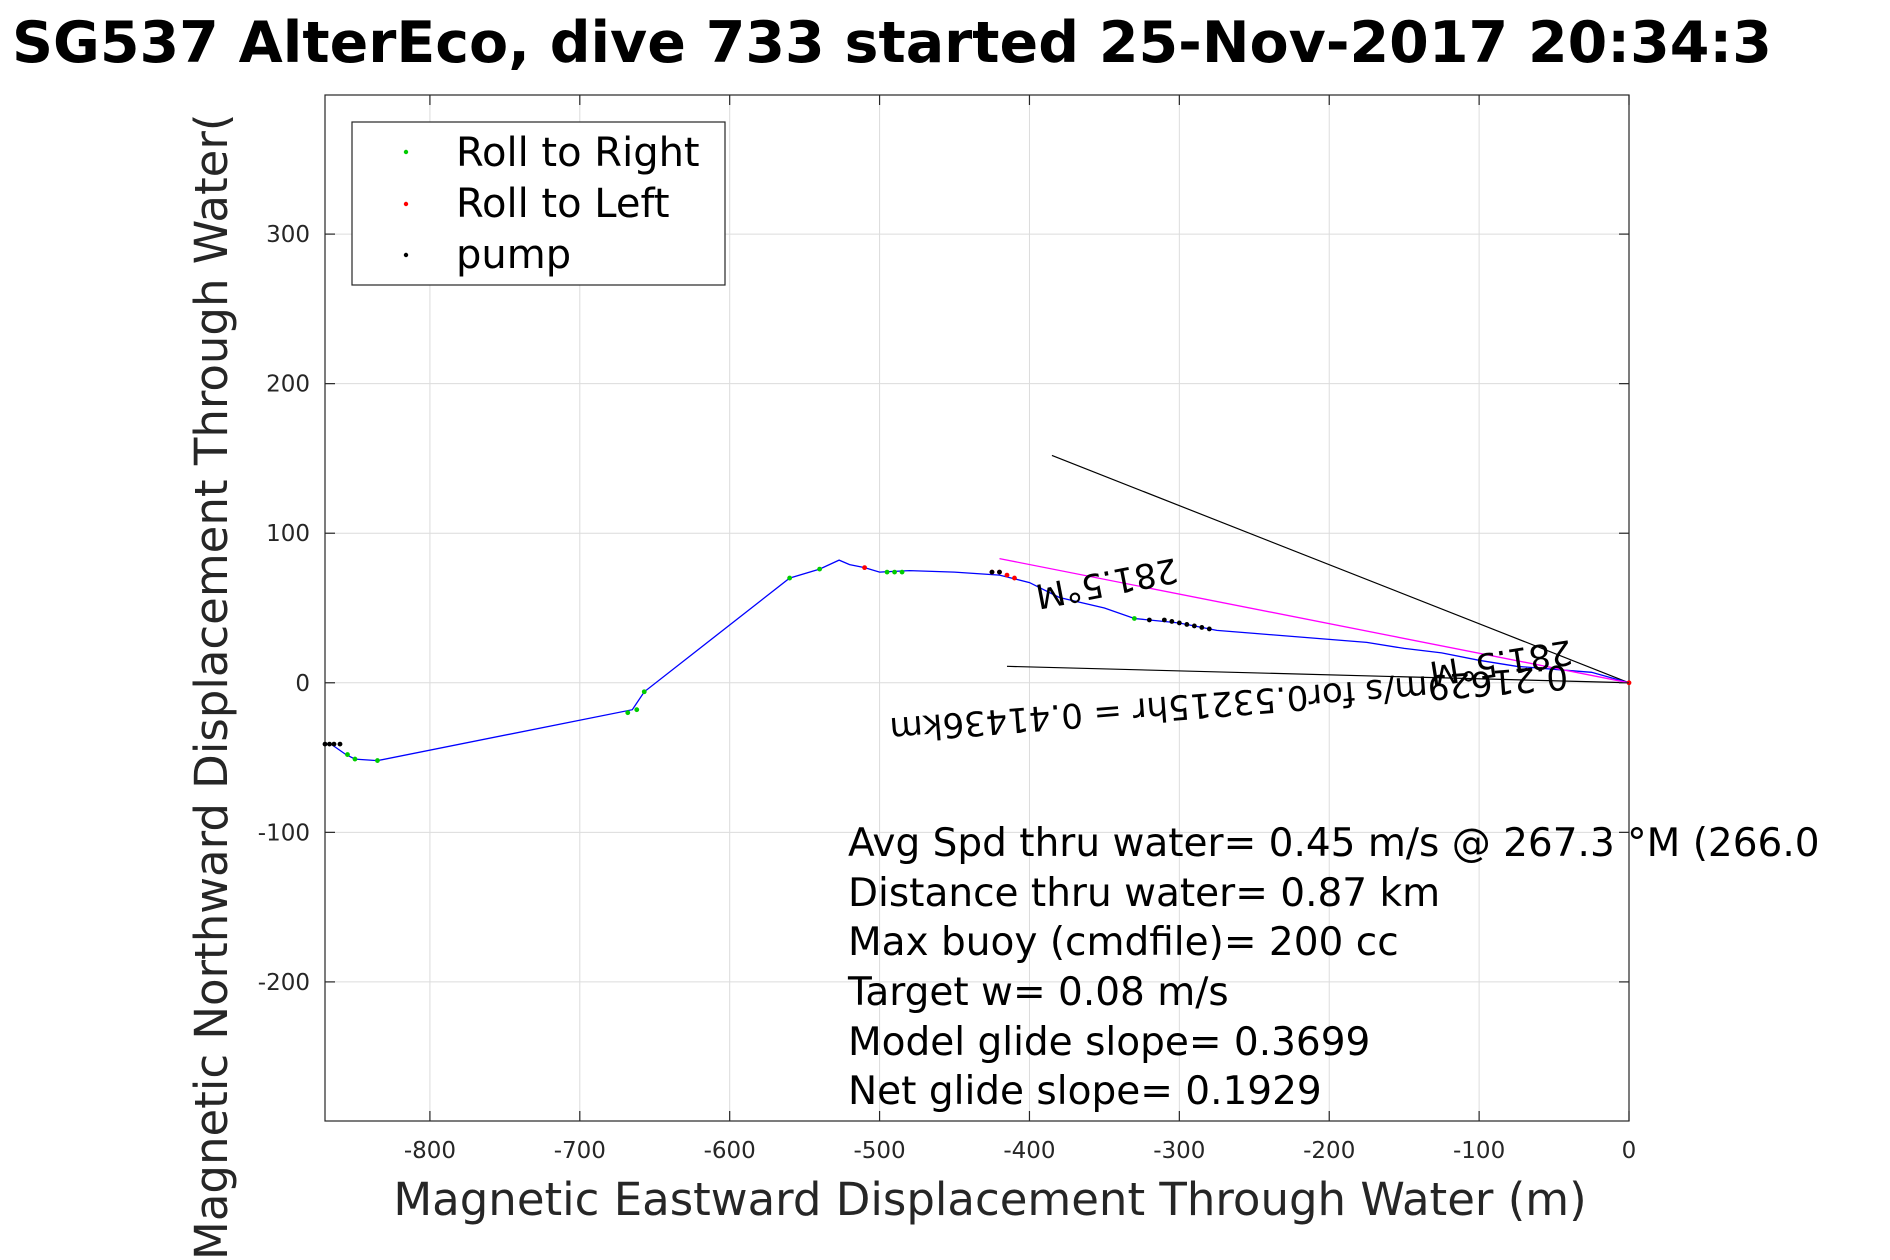 Image resolution: width=1890 pixels, height=1260 pixels. Describe the element at coordinates (1085, 1091) in the screenshot. I see `stats-line-6: Net glide slope= 0.1929` at that location.